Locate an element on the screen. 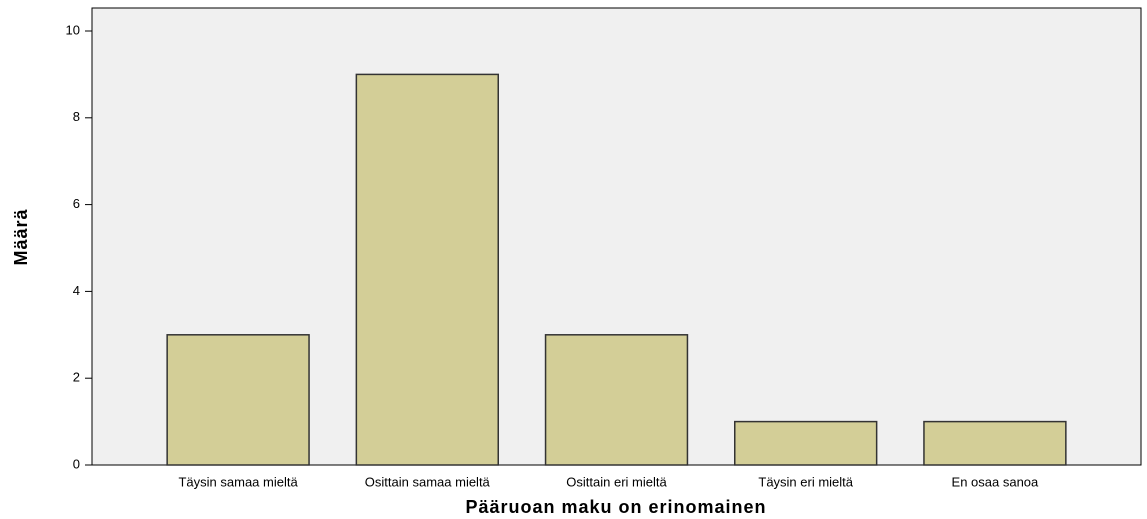  x-tick-label: Osittain eri mieltä is located at coordinates (616, 481).